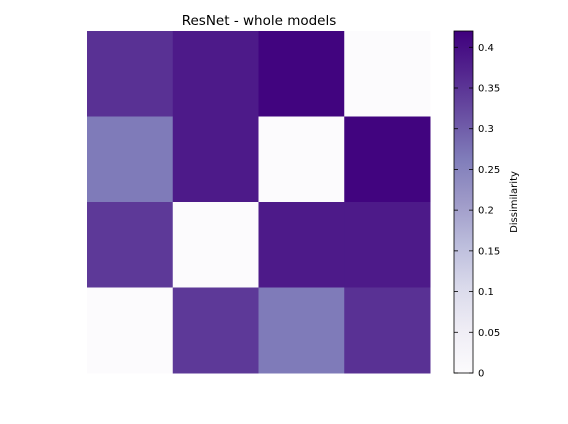 The height and width of the screenshot is (424, 568). I want to click on heatmap-cell-r3-c0, so click(130, 330).